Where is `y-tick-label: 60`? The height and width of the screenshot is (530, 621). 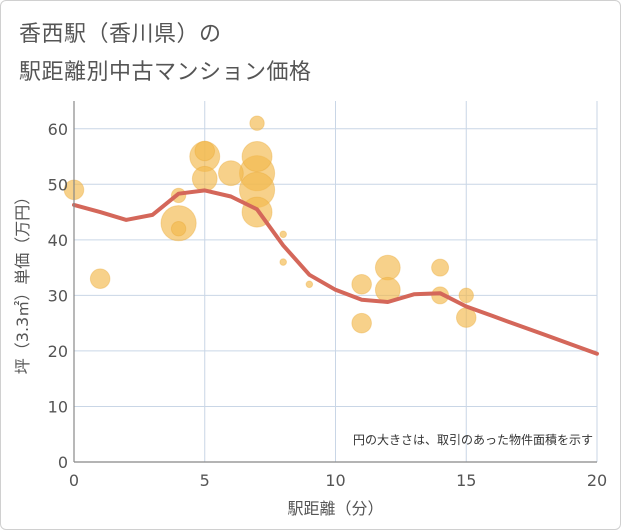
y-tick-label: 60 is located at coordinates (58, 129).